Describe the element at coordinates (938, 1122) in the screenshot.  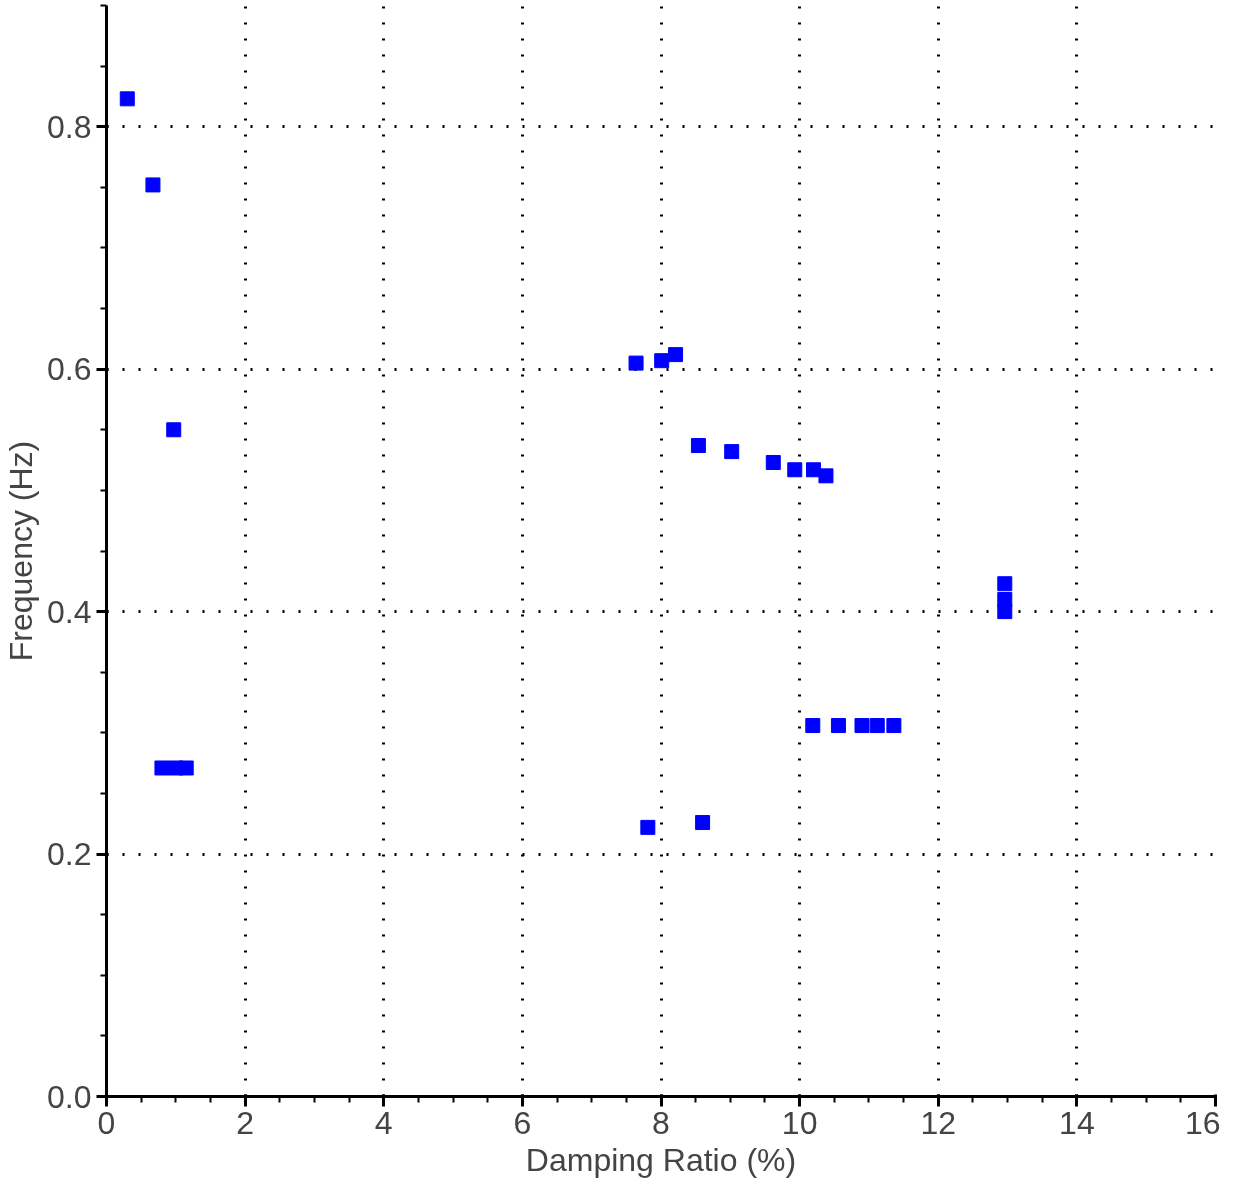
I see `x-tick-label: 12` at that location.